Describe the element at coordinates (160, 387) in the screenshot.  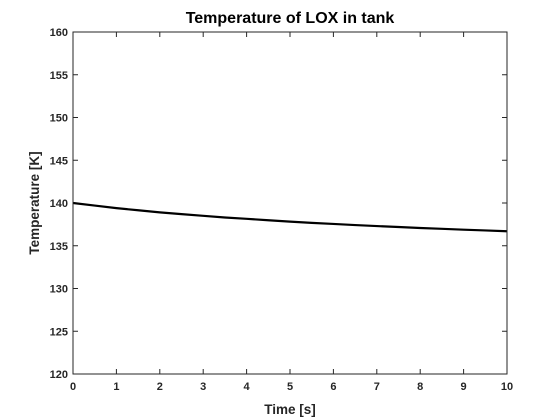
I see `x-tick-label: 2` at that location.